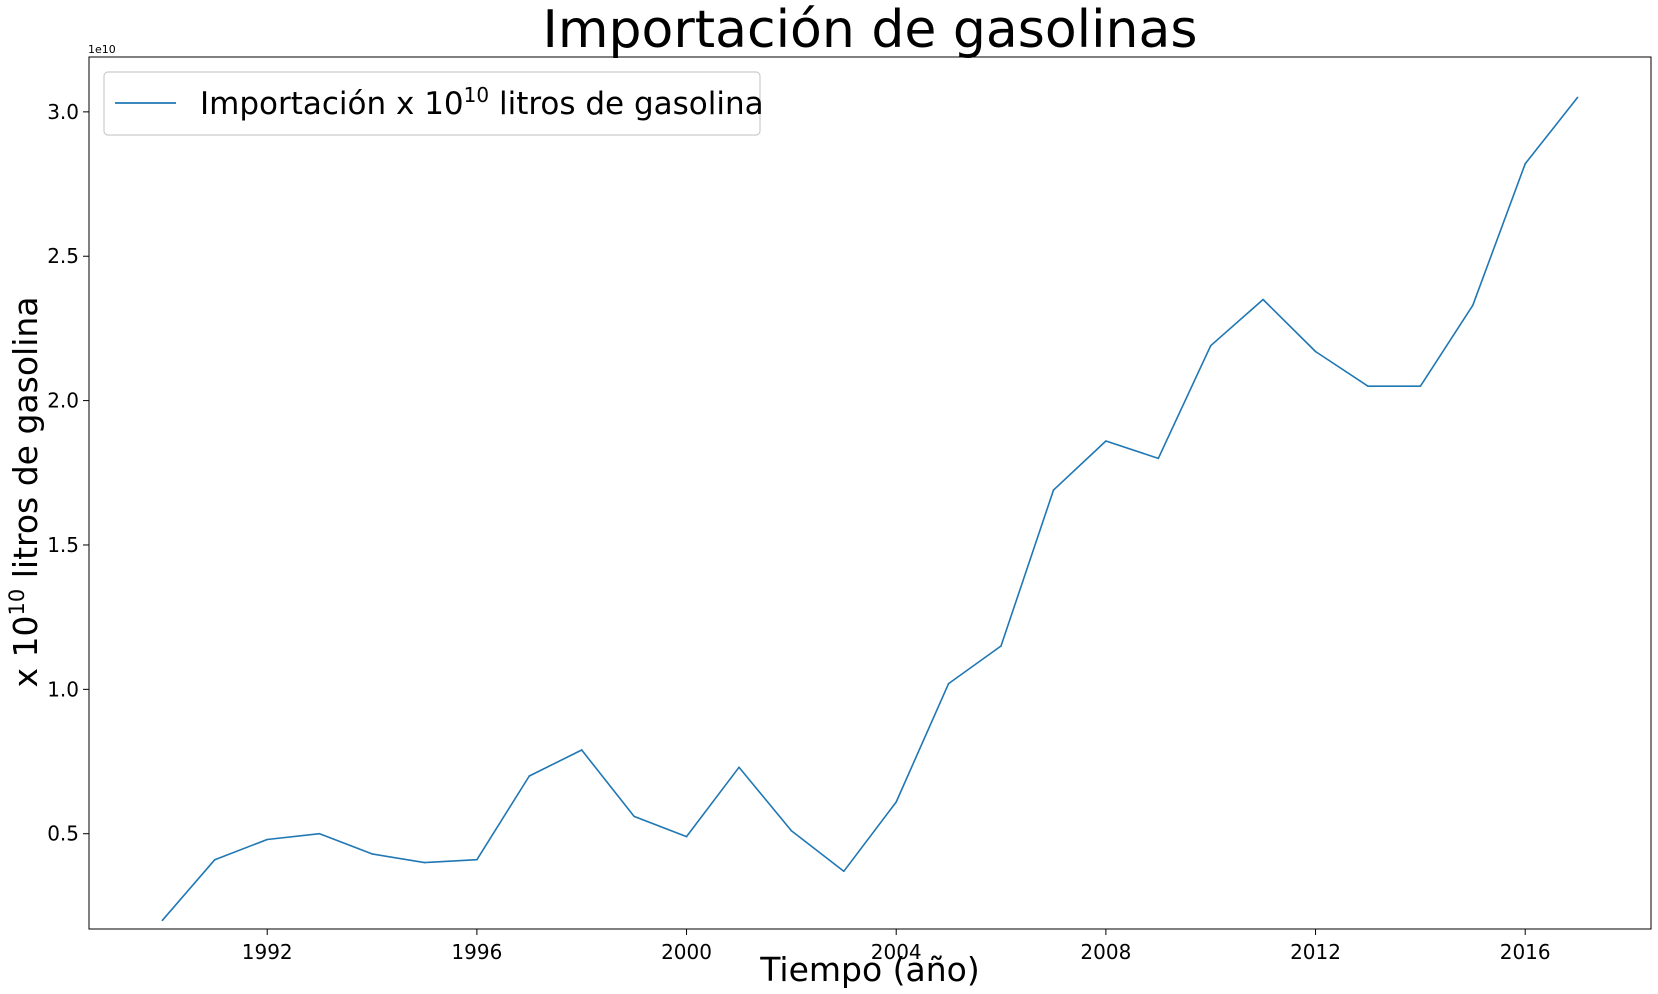 This screenshot has height=994, width=1658. I want to click on y-axis-title-prefix: x 10, so click(25, 651).